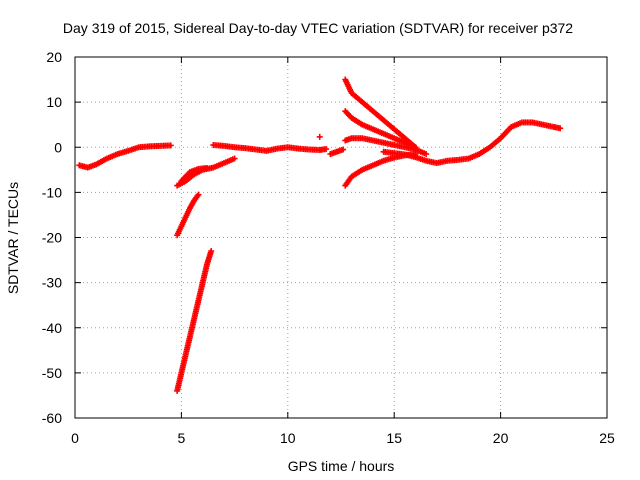 The image size is (640, 480). I want to click on y-tick-label: -10, so click(52, 192).